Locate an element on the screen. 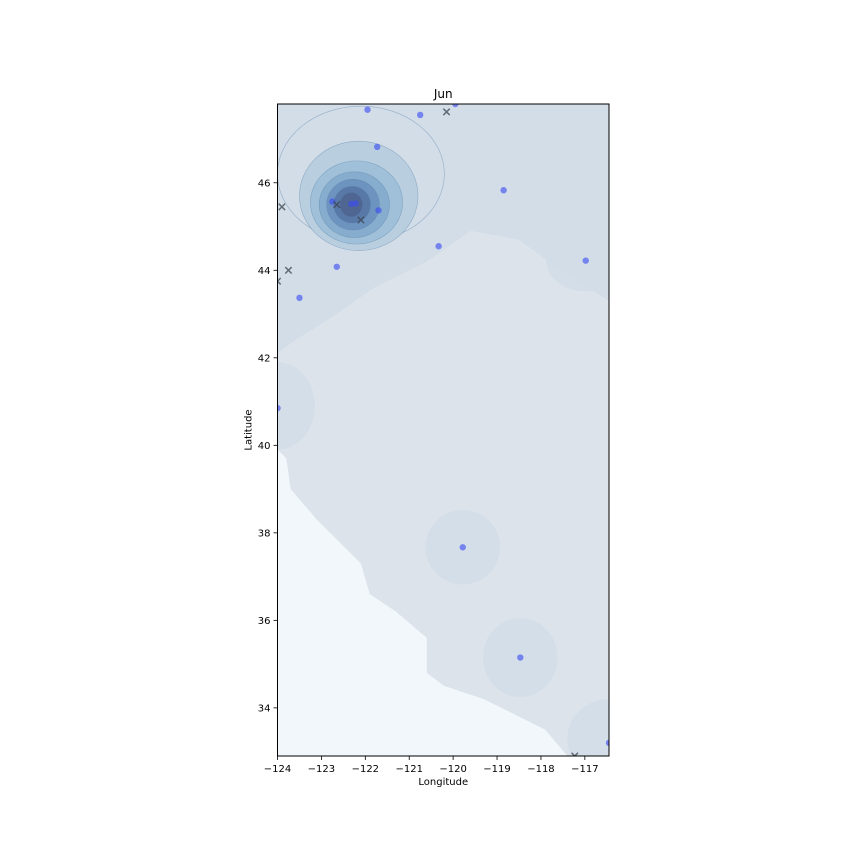 The width and height of the screenshot is (864, 864). y-axis-label: Latitude is located at coordinates (249, 429).